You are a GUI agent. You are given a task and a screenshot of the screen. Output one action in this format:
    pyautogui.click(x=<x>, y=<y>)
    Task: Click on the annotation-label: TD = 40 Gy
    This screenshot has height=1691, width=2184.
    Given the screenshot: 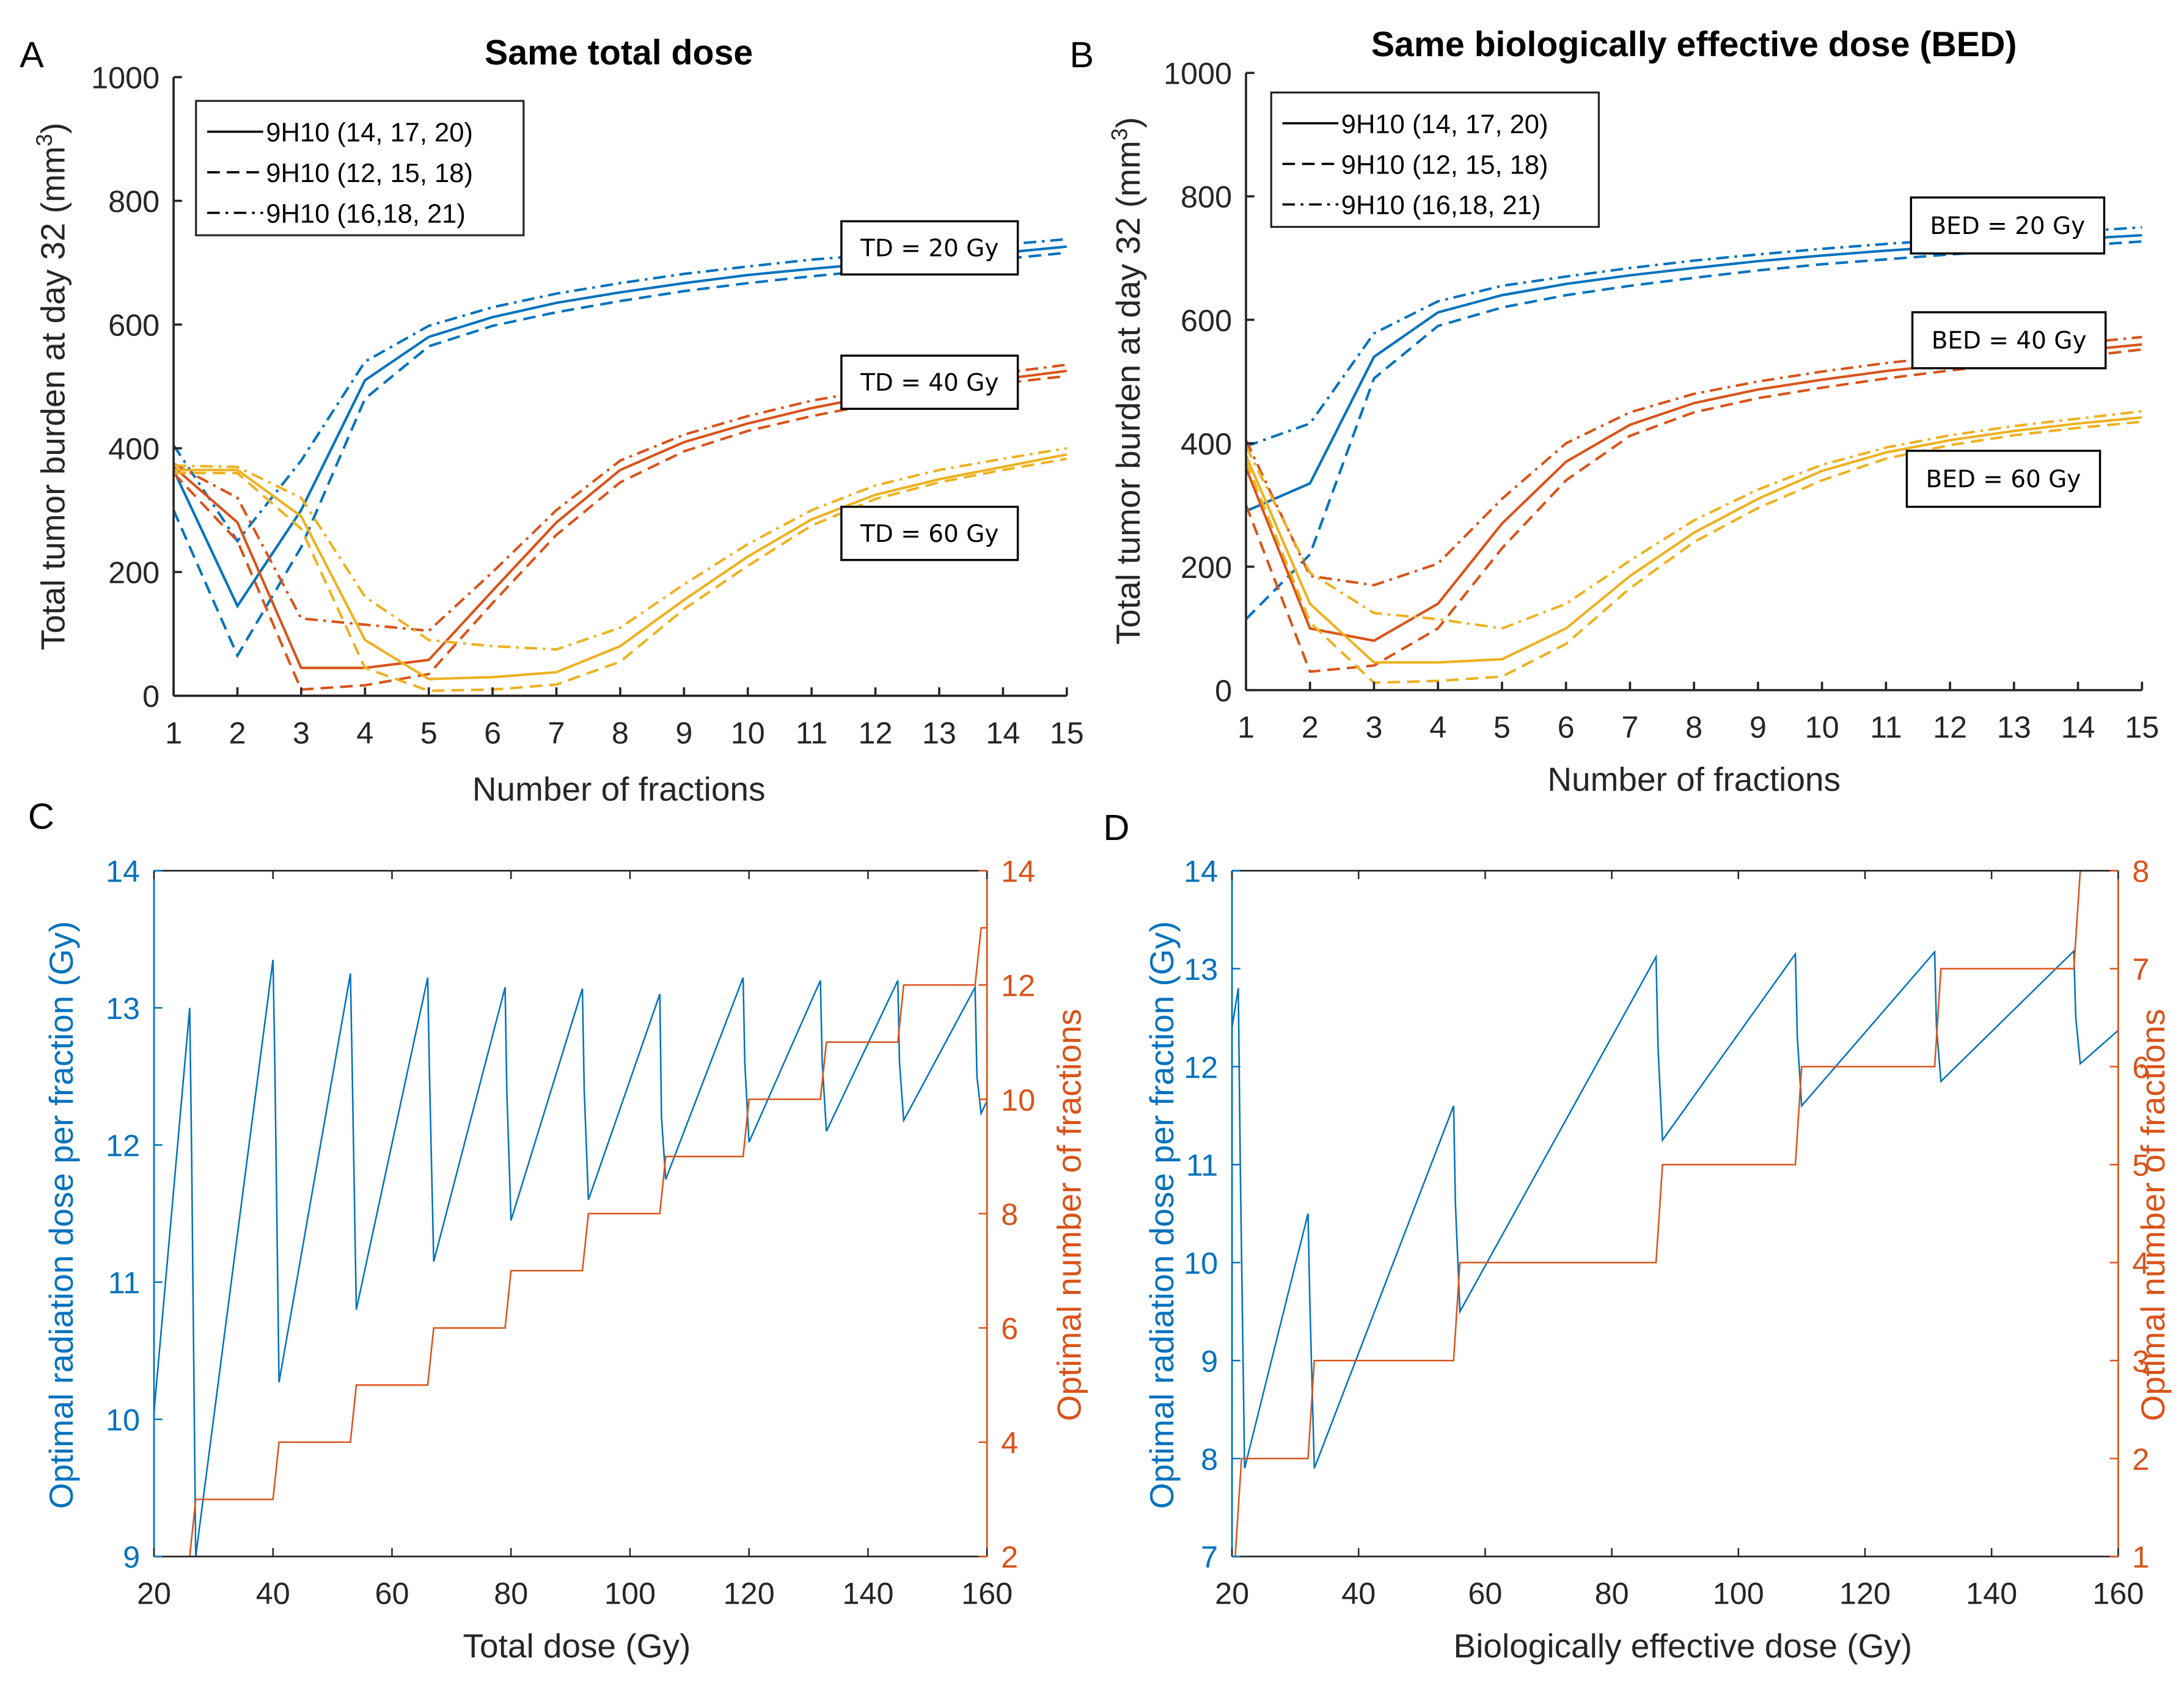 What is the action you would take?
    pyautogui.click(x=929, y=383)
    